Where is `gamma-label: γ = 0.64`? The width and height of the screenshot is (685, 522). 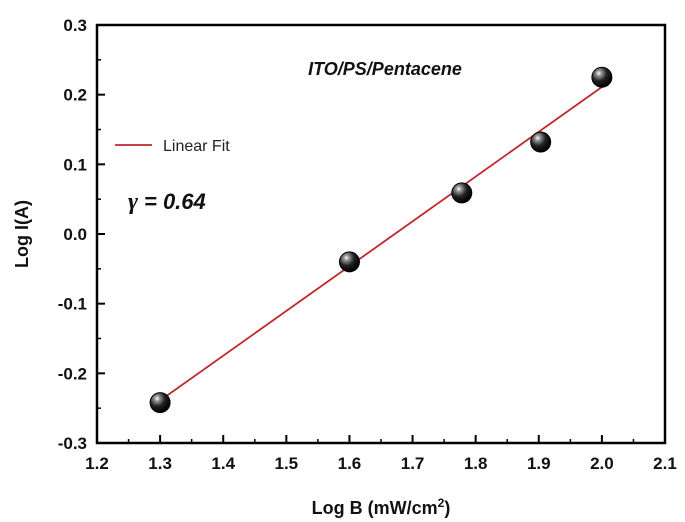
gamma-label: γ = 0.64 is located at coordinates (167, 202).